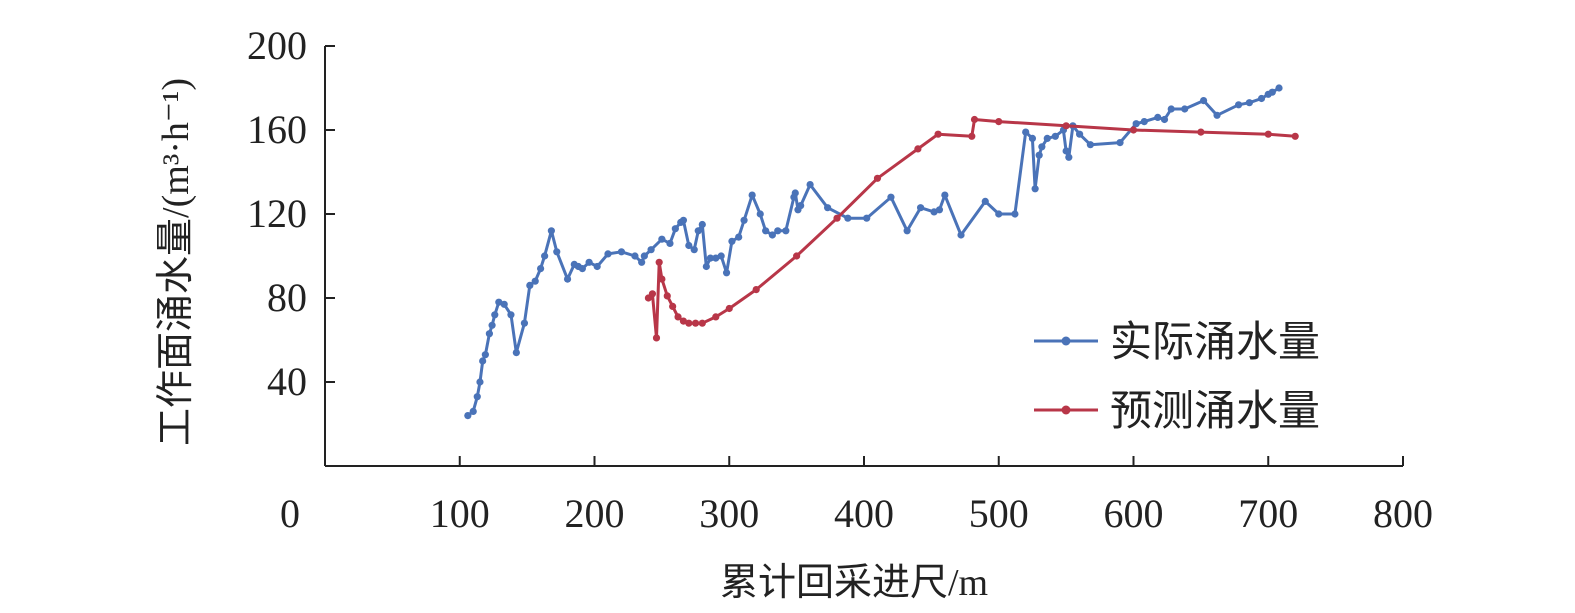 This screenshot has height=613, width=1575. What do you see at coordinates (290, 513) in the screenshot?
I see `x-tick-label: 0` at bounding box center [290, 513].